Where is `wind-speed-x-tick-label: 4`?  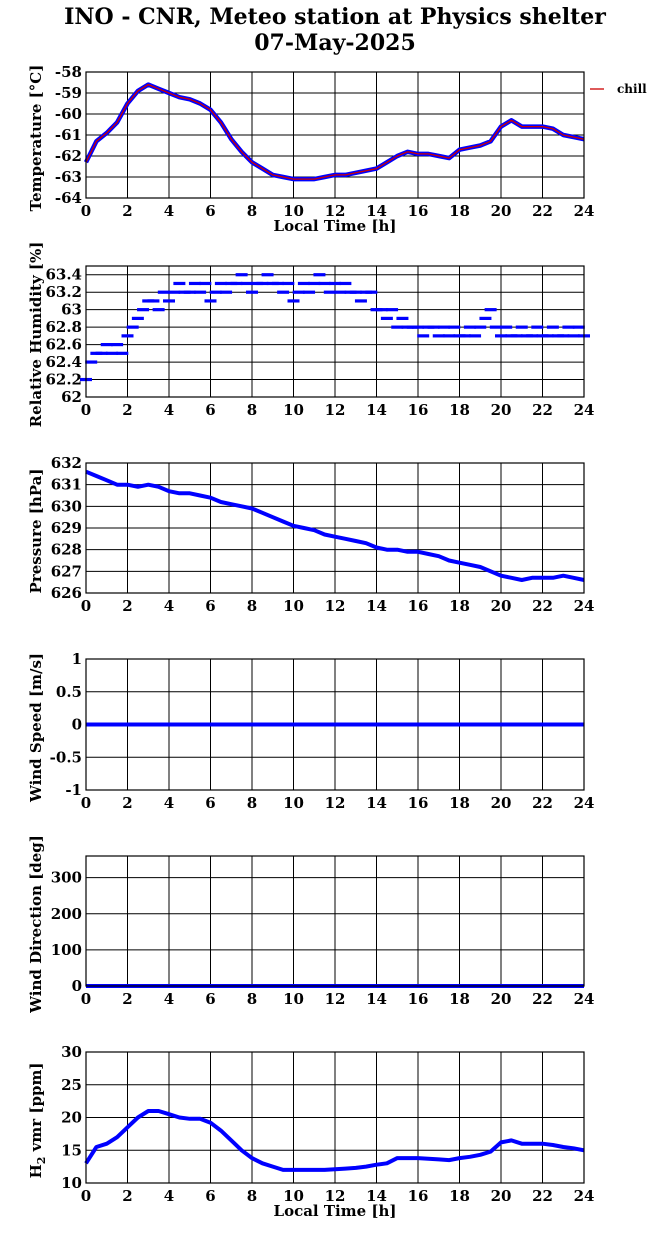 wind-speed-x-tick-label: 4 is located at coordinates (169, 803).